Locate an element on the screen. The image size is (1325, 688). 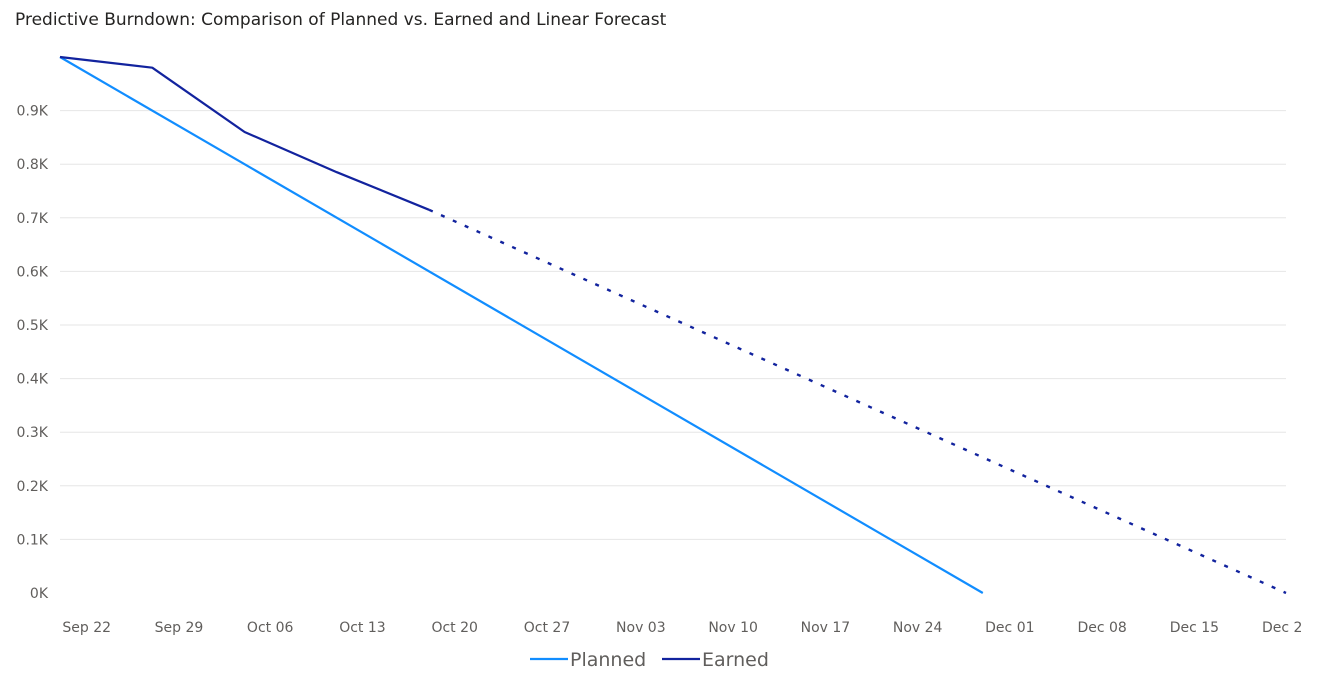
x-tick-label: Nov 17 is located at coordinates (826, 628).